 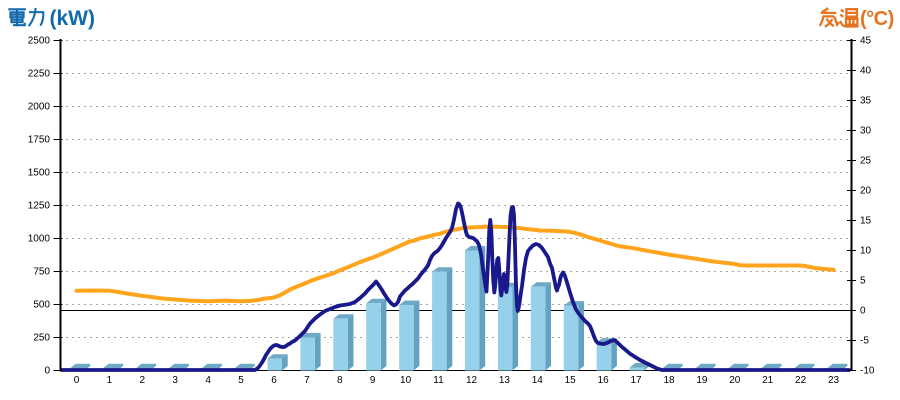 I want to click on svg-text: 9, so click(x=373, y=380).